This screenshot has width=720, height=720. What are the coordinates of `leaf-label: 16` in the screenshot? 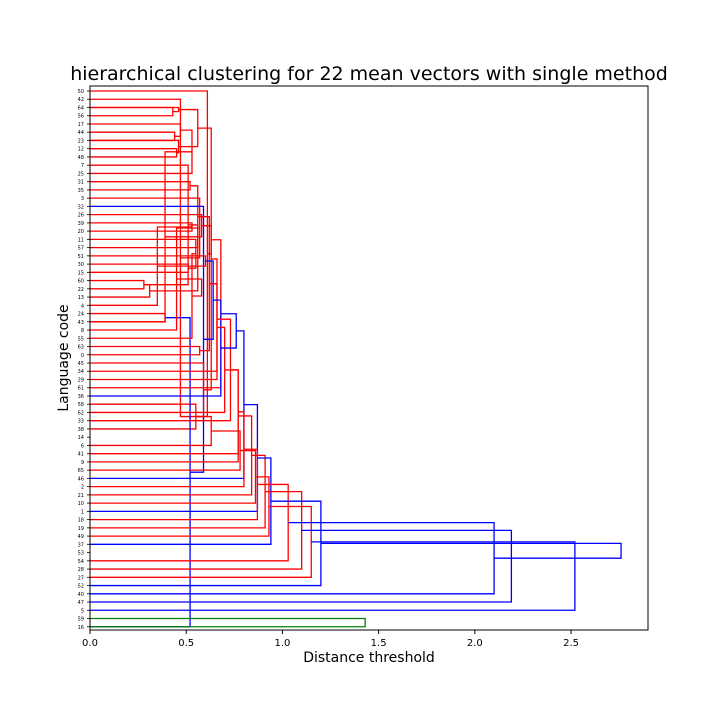 It's located at (81, 628).